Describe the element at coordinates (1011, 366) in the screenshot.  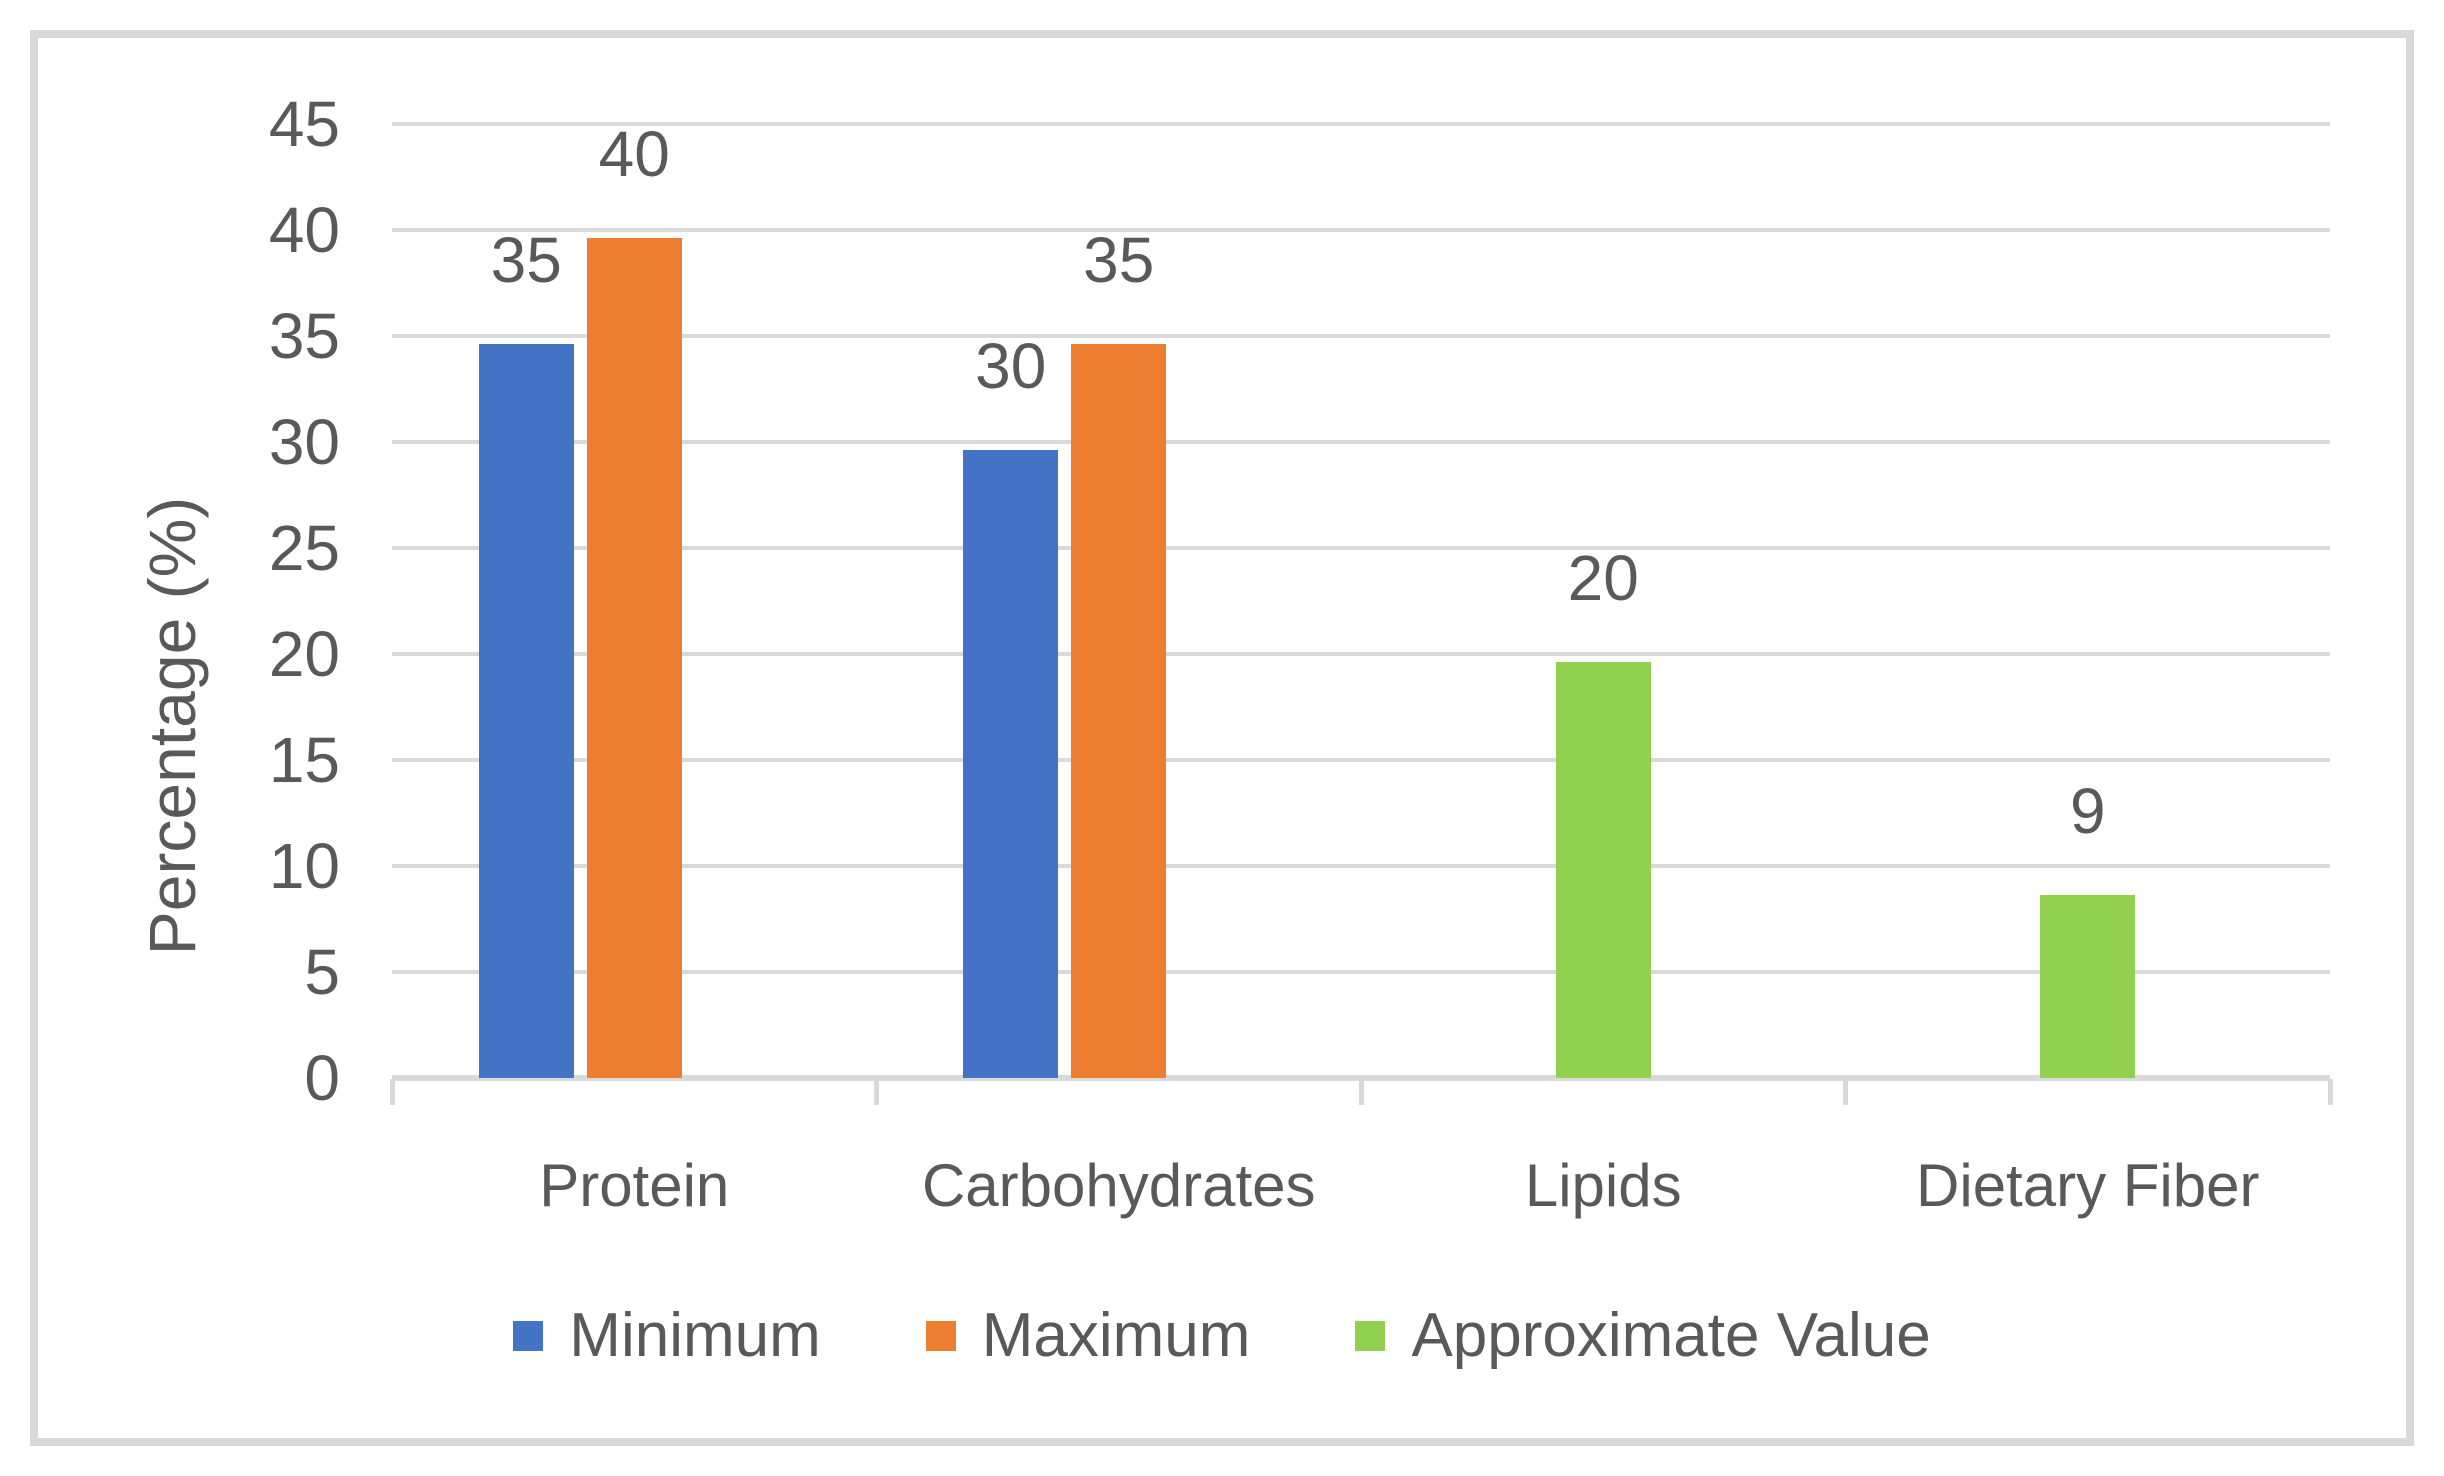
I see `data-label: 30` at that location.